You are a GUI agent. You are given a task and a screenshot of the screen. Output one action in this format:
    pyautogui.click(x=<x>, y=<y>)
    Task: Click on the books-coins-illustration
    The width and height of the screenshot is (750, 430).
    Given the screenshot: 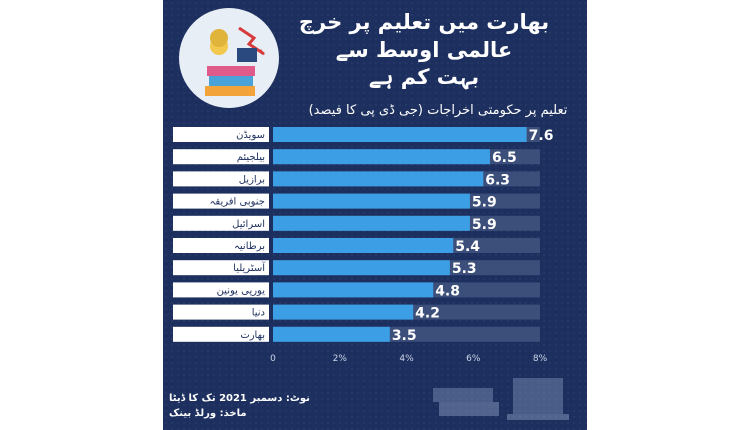 What is the action you would take?
    pyautogui.click(x=229, y=58)
    